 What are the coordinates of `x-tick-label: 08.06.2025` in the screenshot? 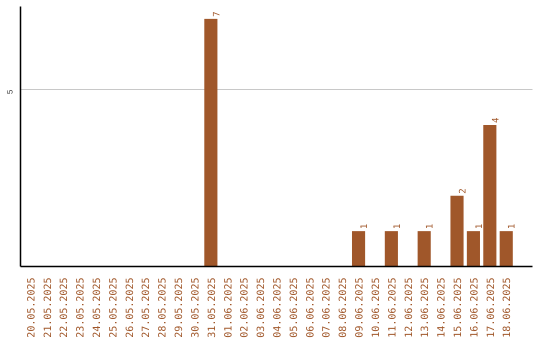 It's located at (344, 307).